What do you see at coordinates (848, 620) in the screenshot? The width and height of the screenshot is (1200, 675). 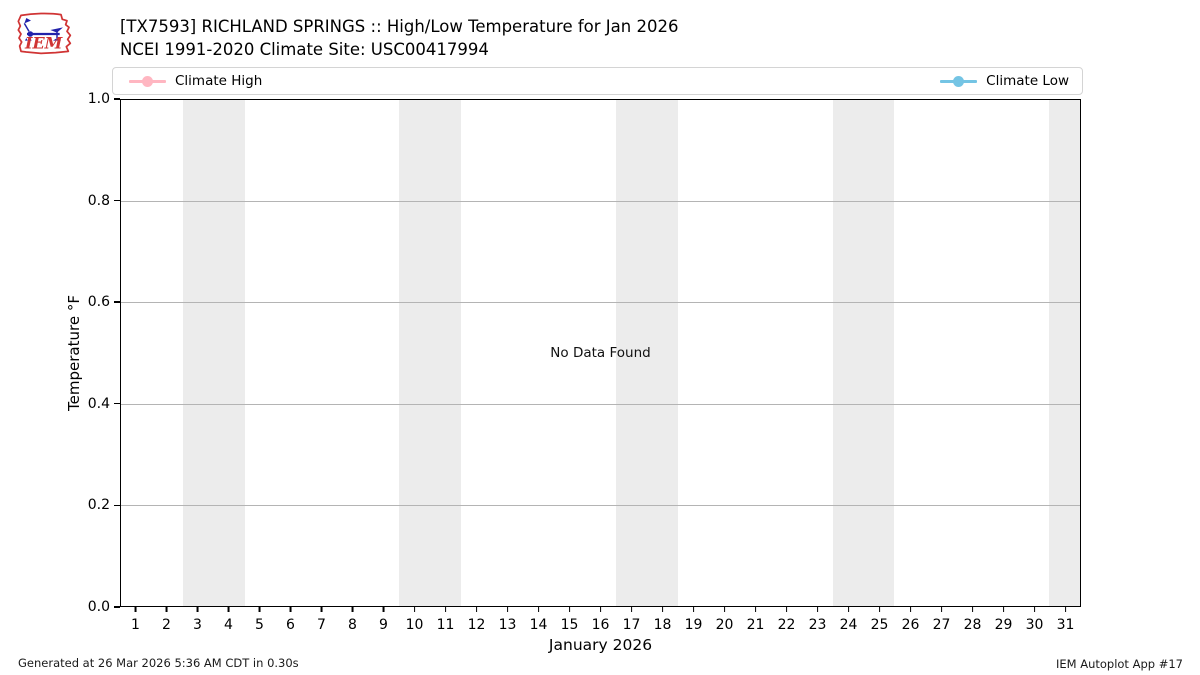 I see `x-tick: 24` at bounding box center [848, 620].